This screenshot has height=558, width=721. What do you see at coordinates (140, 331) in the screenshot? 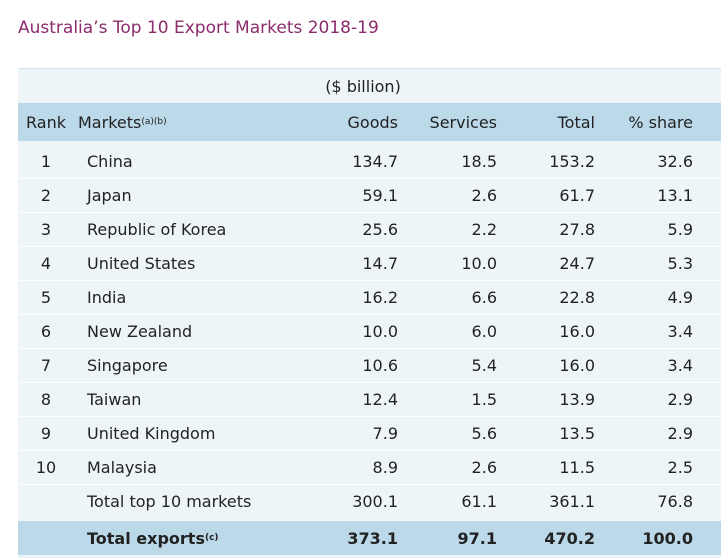
I see `table-cell: New Zealand` at bounding box center [140, 331].